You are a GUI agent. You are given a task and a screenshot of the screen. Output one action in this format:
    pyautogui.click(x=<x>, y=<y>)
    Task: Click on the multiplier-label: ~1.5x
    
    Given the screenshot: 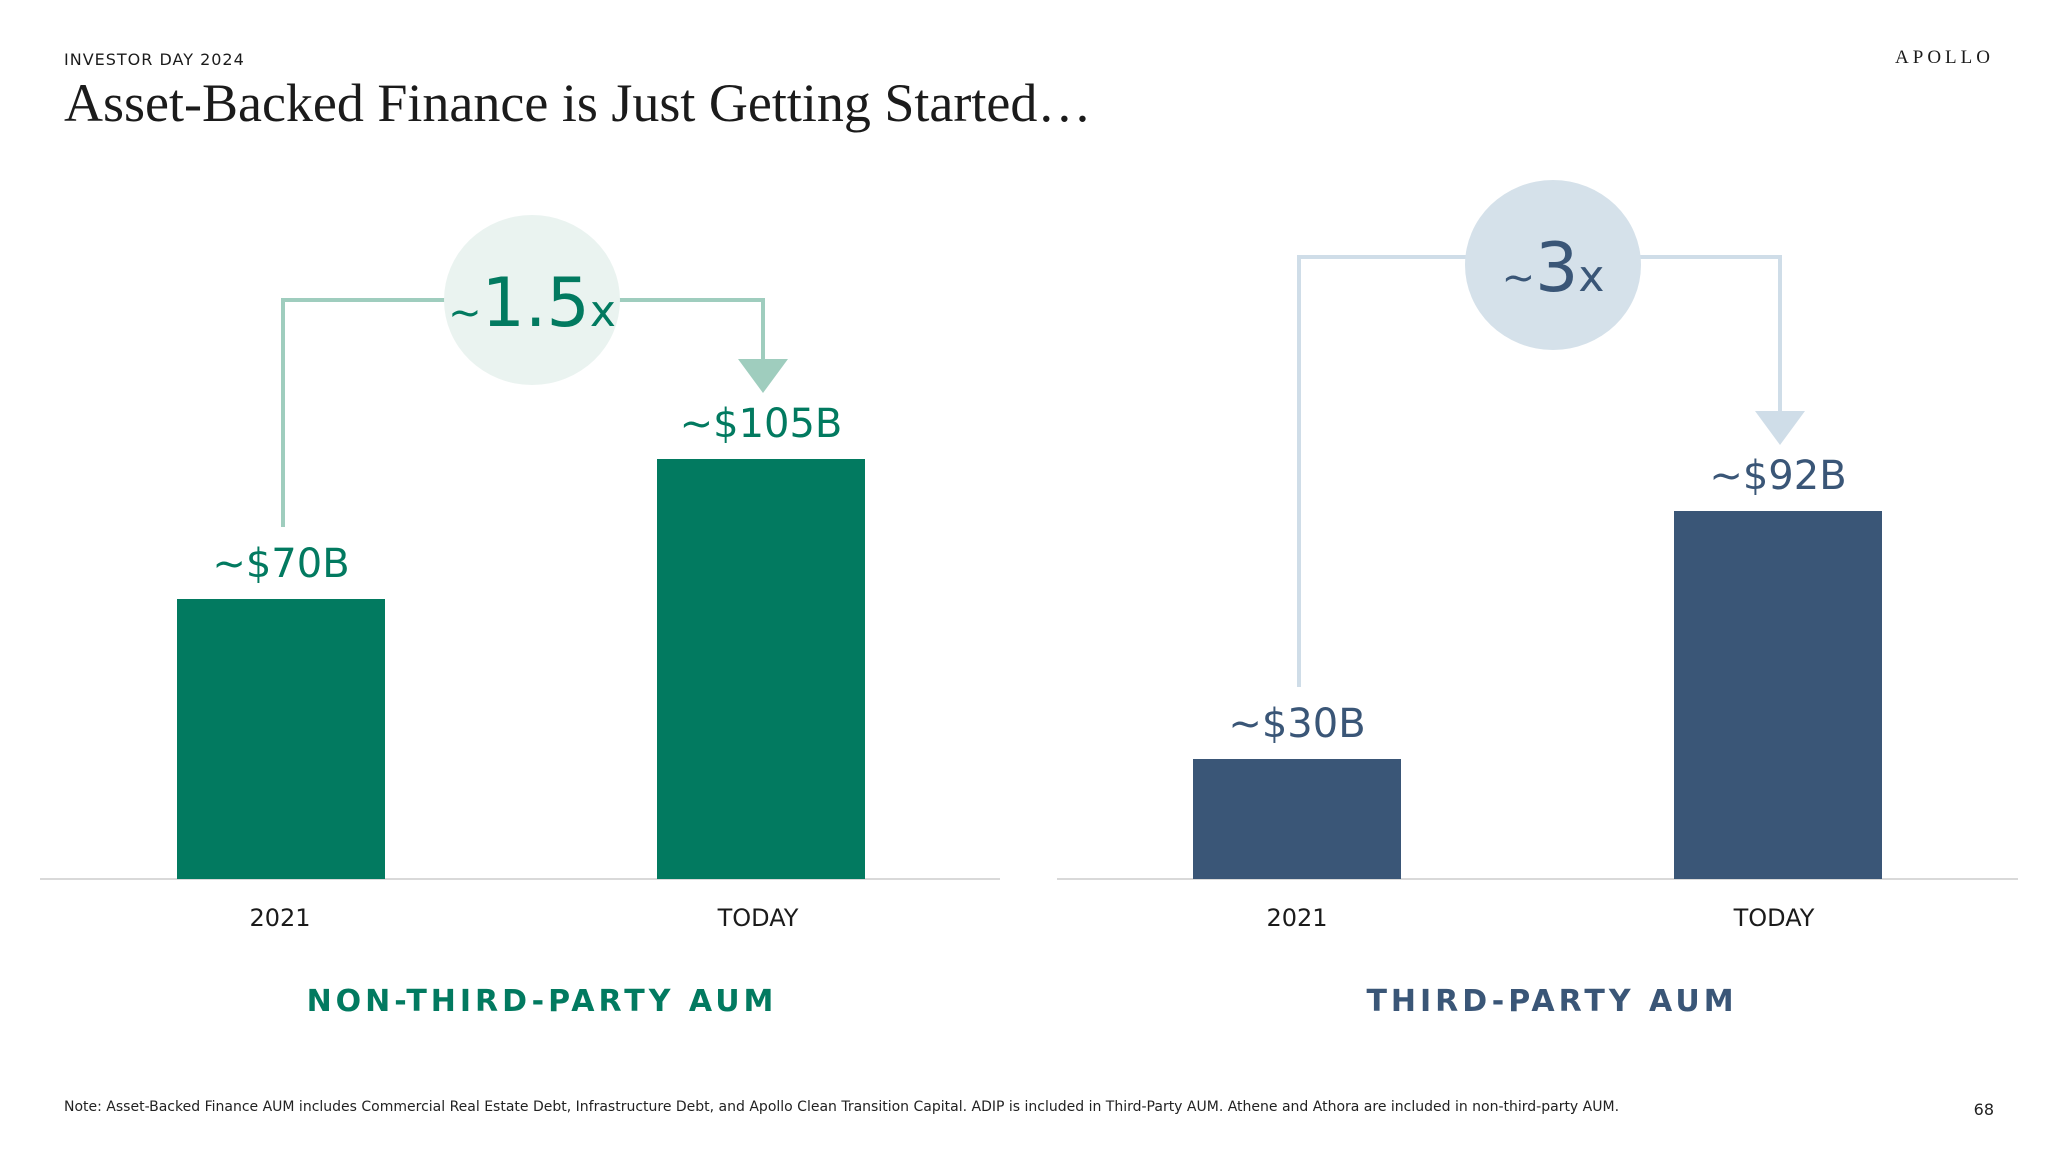 What is the action you would take?
    pyautogui.click(x=532, y=303)
    